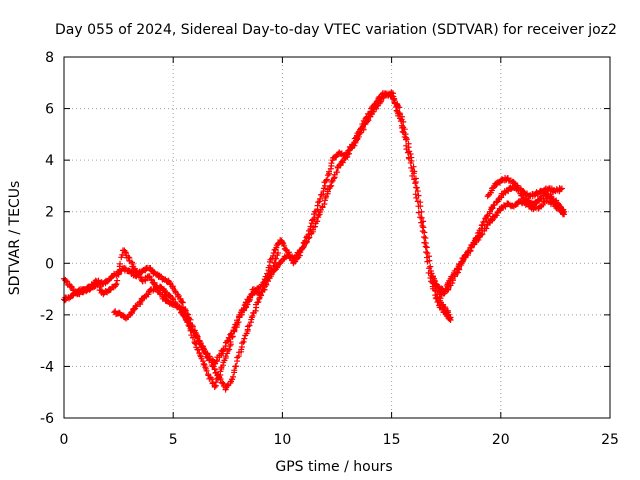  I want to click on y-tick-label: -6, so click(47, 419).